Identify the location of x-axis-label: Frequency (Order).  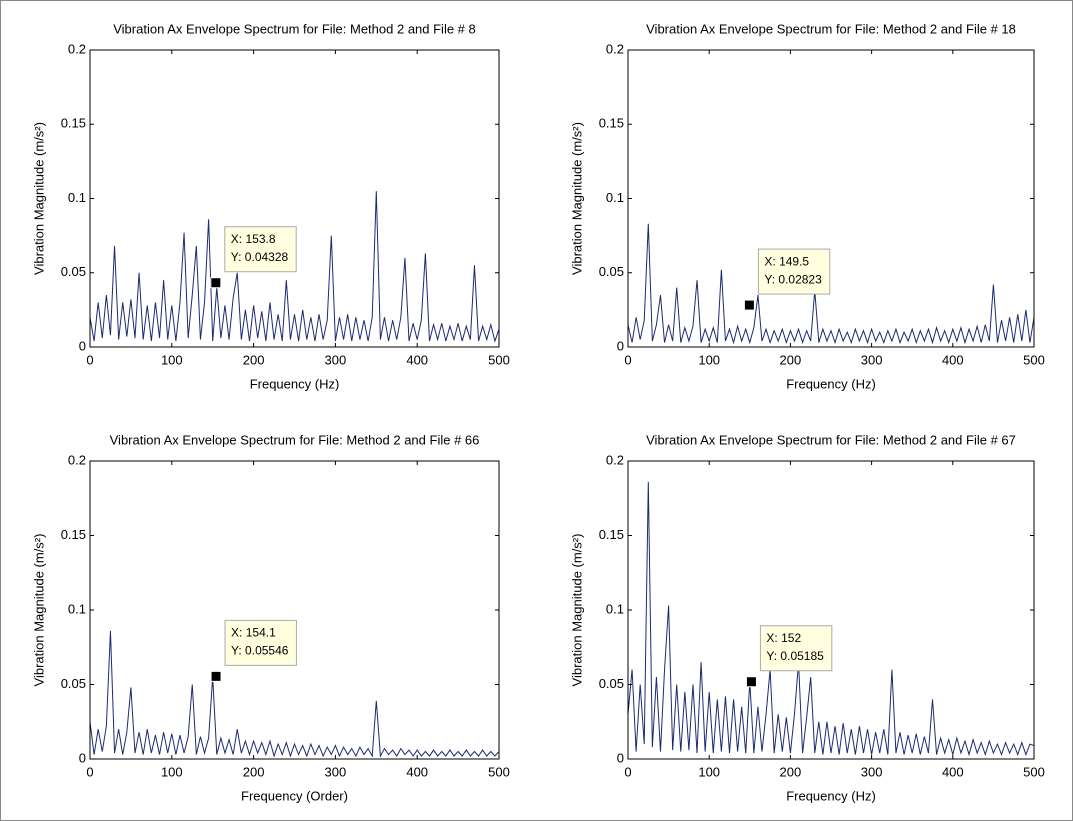
(294, 795).